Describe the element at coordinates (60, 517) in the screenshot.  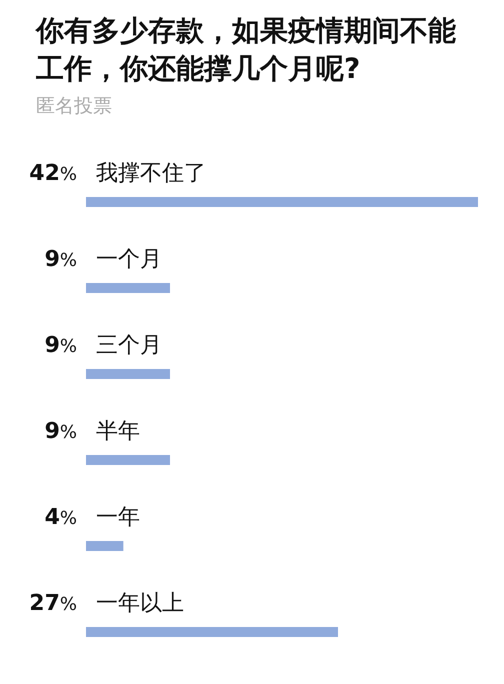
I see `value-label: 4%` at that location.